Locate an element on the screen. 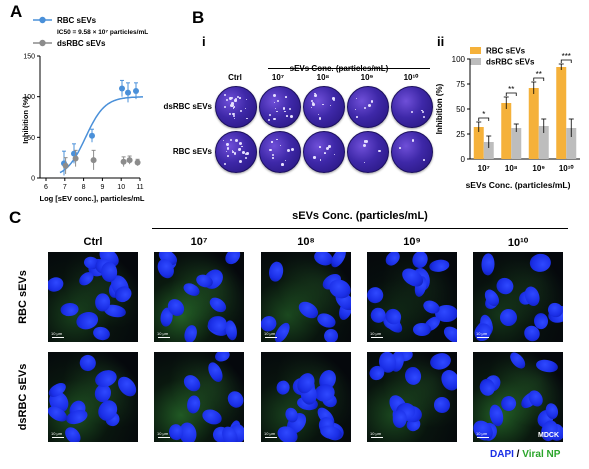 Image resolution: width=589 pixels, height=469 pixels. rbc-bar is located at coordinates (561, 113).